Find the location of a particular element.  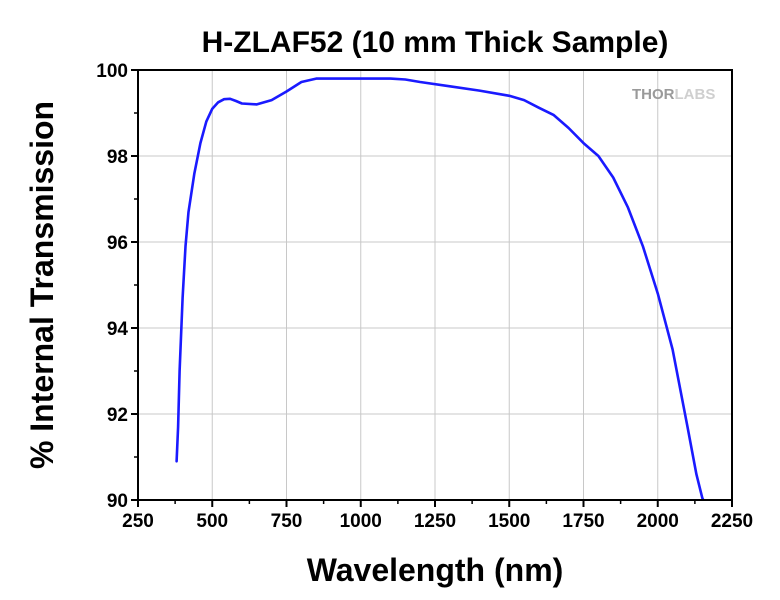

x-tick-label: 2250 is located at coordinates (732, 521).